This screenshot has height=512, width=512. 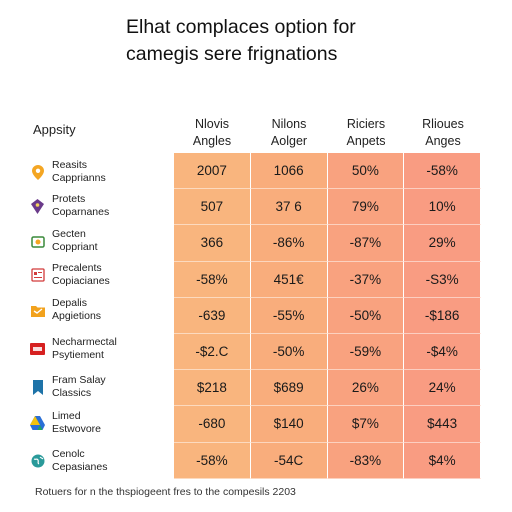 I want to click on table-row: 2007 1066 50% -58%, so click(x=327, y=171).